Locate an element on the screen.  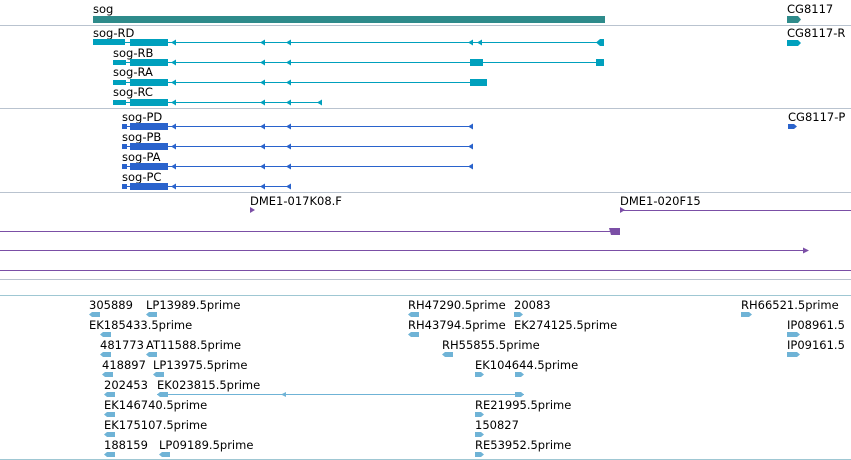
est-label: RH55855.5prime is located at coordinates (491, 345).